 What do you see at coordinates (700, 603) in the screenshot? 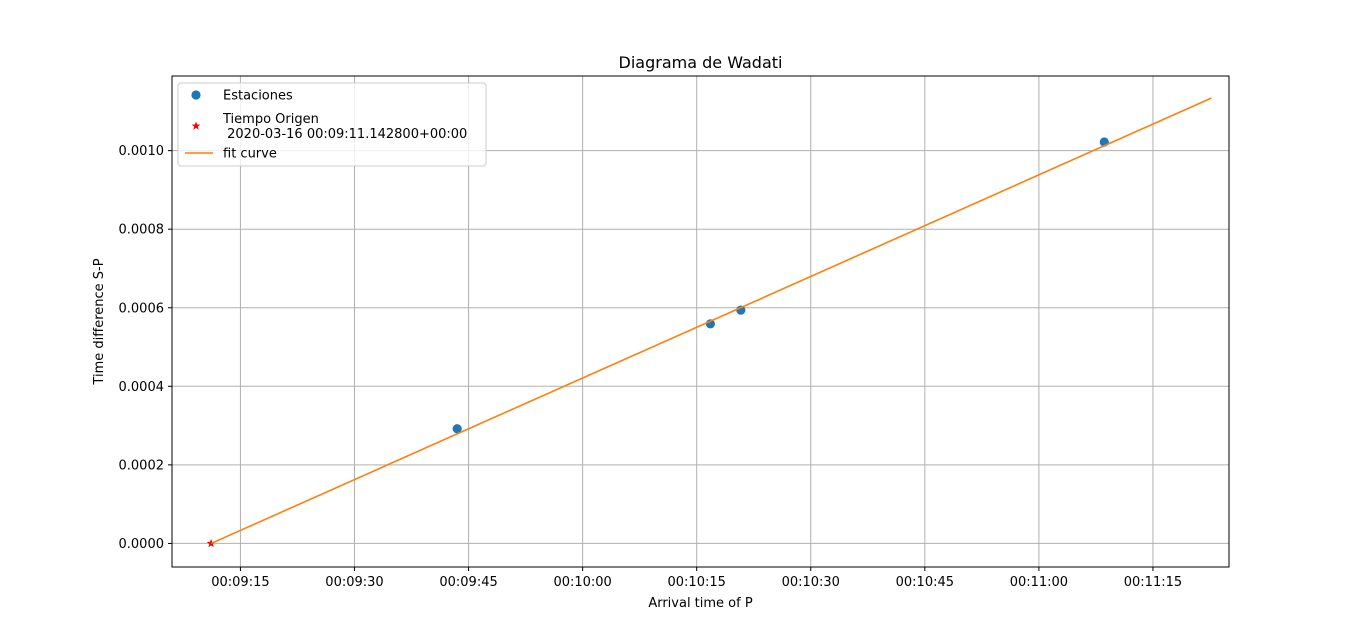
I see `x-axis-label: Arrival time of P` at bounding box center [700, 603].